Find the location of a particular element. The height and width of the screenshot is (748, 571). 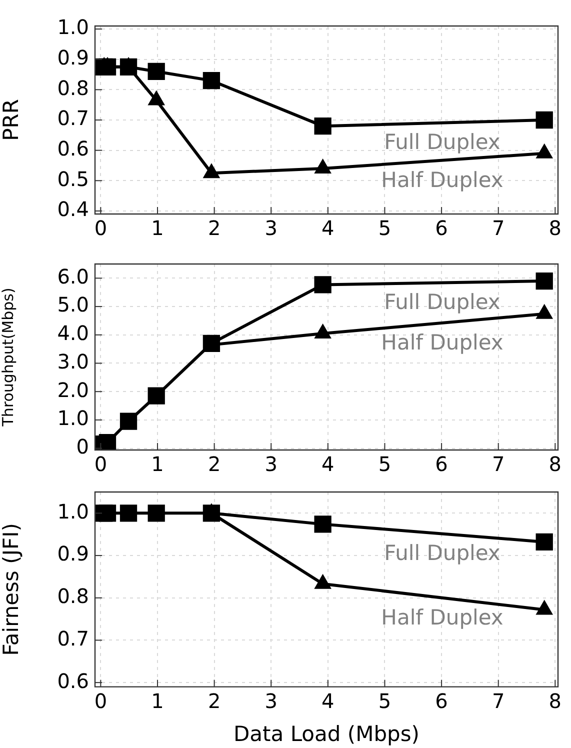

y-tick-label: 0.4 is located at coordinates (73, 209).